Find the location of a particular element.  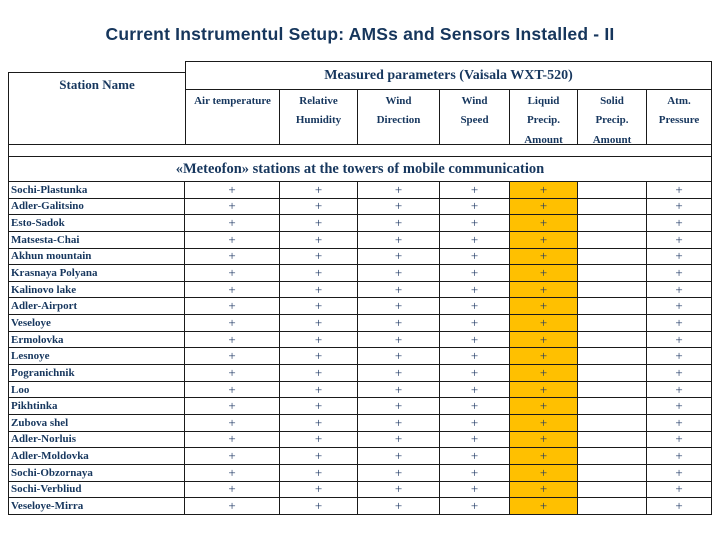

station-name-cell: Zubova shel is located at coordinates (96, 423).